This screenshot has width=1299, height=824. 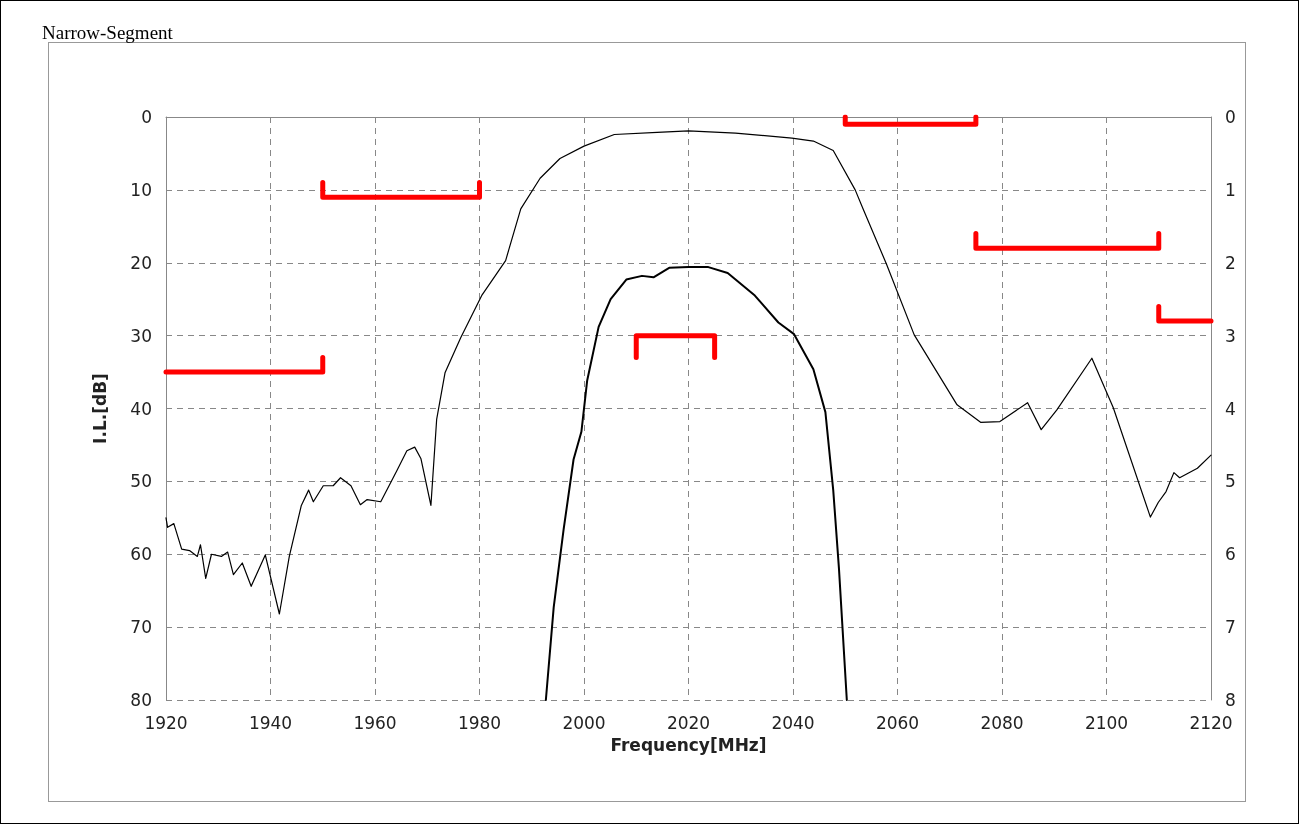 I want to click on y2-tick-label: 6, so click(x=1230, y=554).